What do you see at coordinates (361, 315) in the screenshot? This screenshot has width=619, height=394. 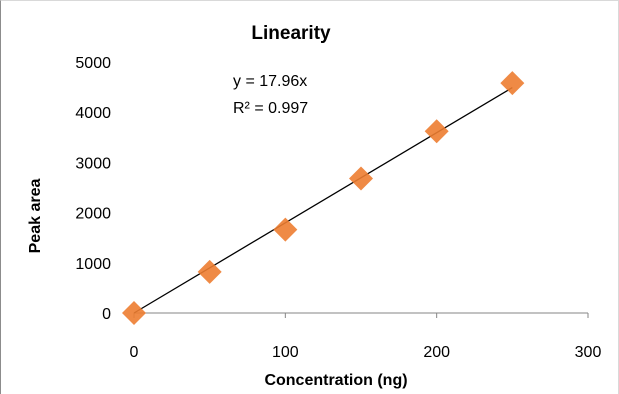 I see `x-axis-tick-marks` at bounding box center [361, 315].